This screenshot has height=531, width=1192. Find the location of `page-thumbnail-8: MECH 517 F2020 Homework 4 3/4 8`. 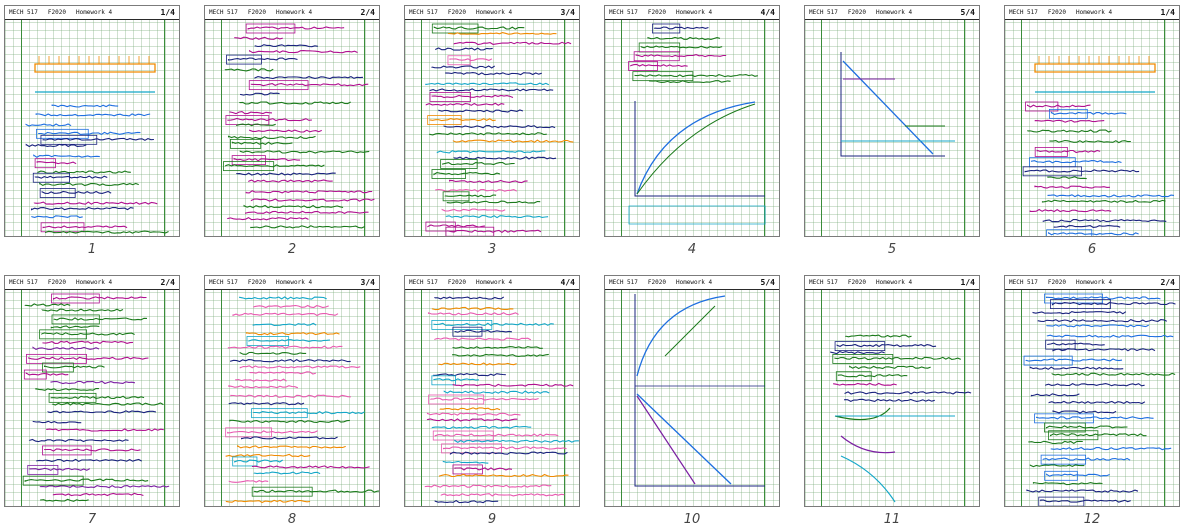

page-thumbnail-8: MECH 517 F2020 Homework 4 3/4 8 is located at coordinates (292, 400).